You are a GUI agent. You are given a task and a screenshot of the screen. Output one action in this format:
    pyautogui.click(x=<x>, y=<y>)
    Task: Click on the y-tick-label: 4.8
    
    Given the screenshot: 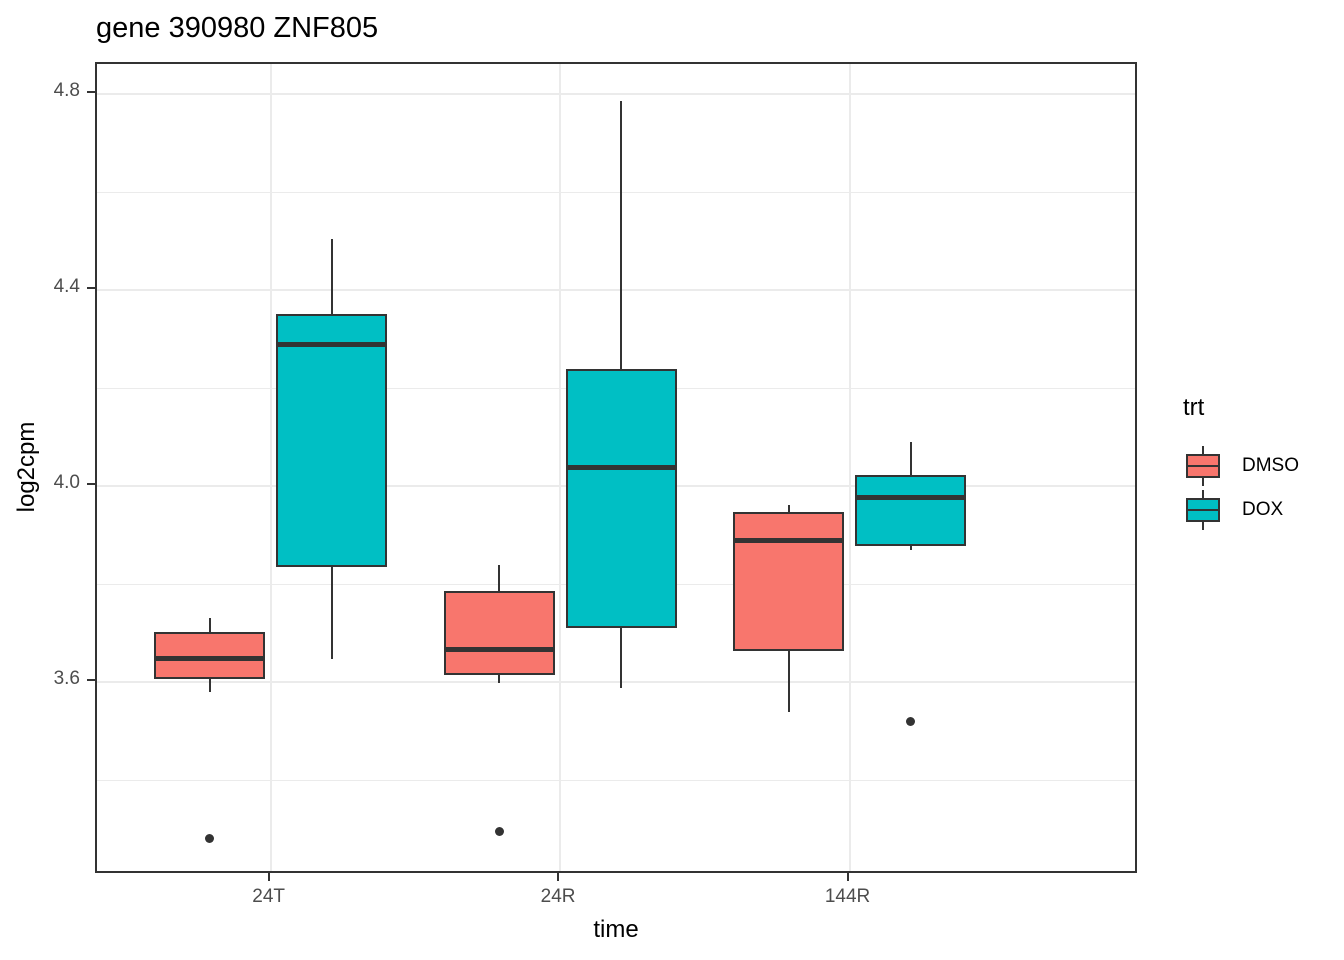 What is the action you would take?
    pyautogui.click(x=66, y=90)
    